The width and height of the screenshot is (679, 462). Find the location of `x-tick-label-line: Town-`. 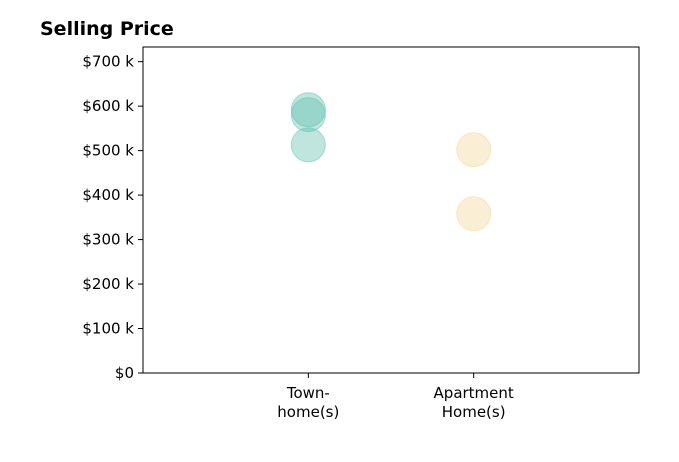

x-tick-label-line: Town- is located at coordinates (308, 393).